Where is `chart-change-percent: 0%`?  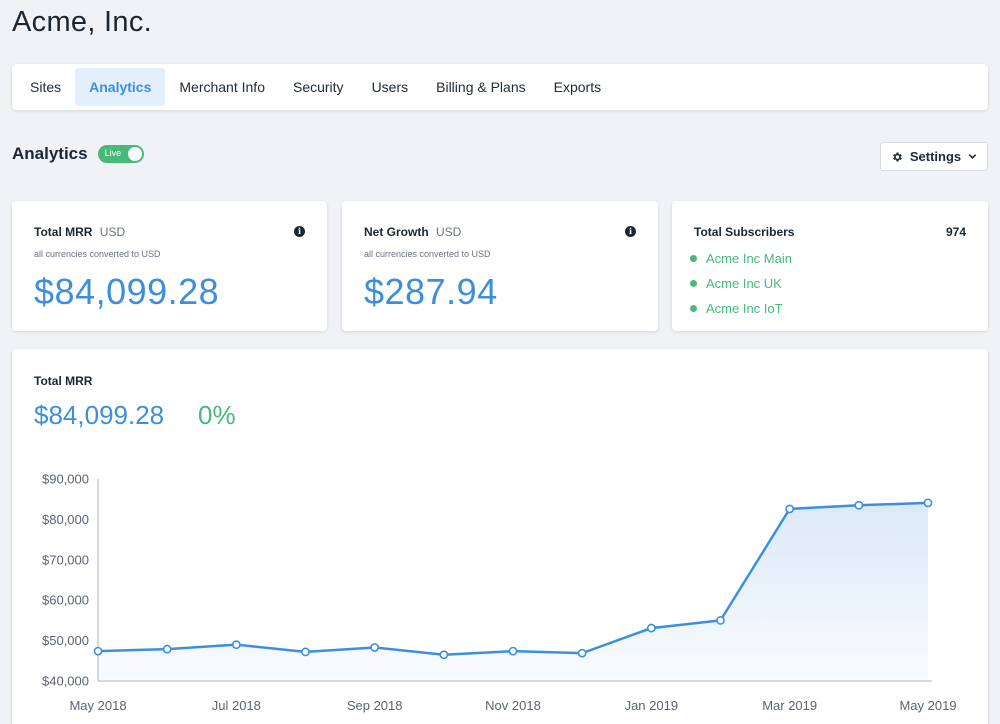
chart-change-percent: 0% is located at coordinates (217, 415).